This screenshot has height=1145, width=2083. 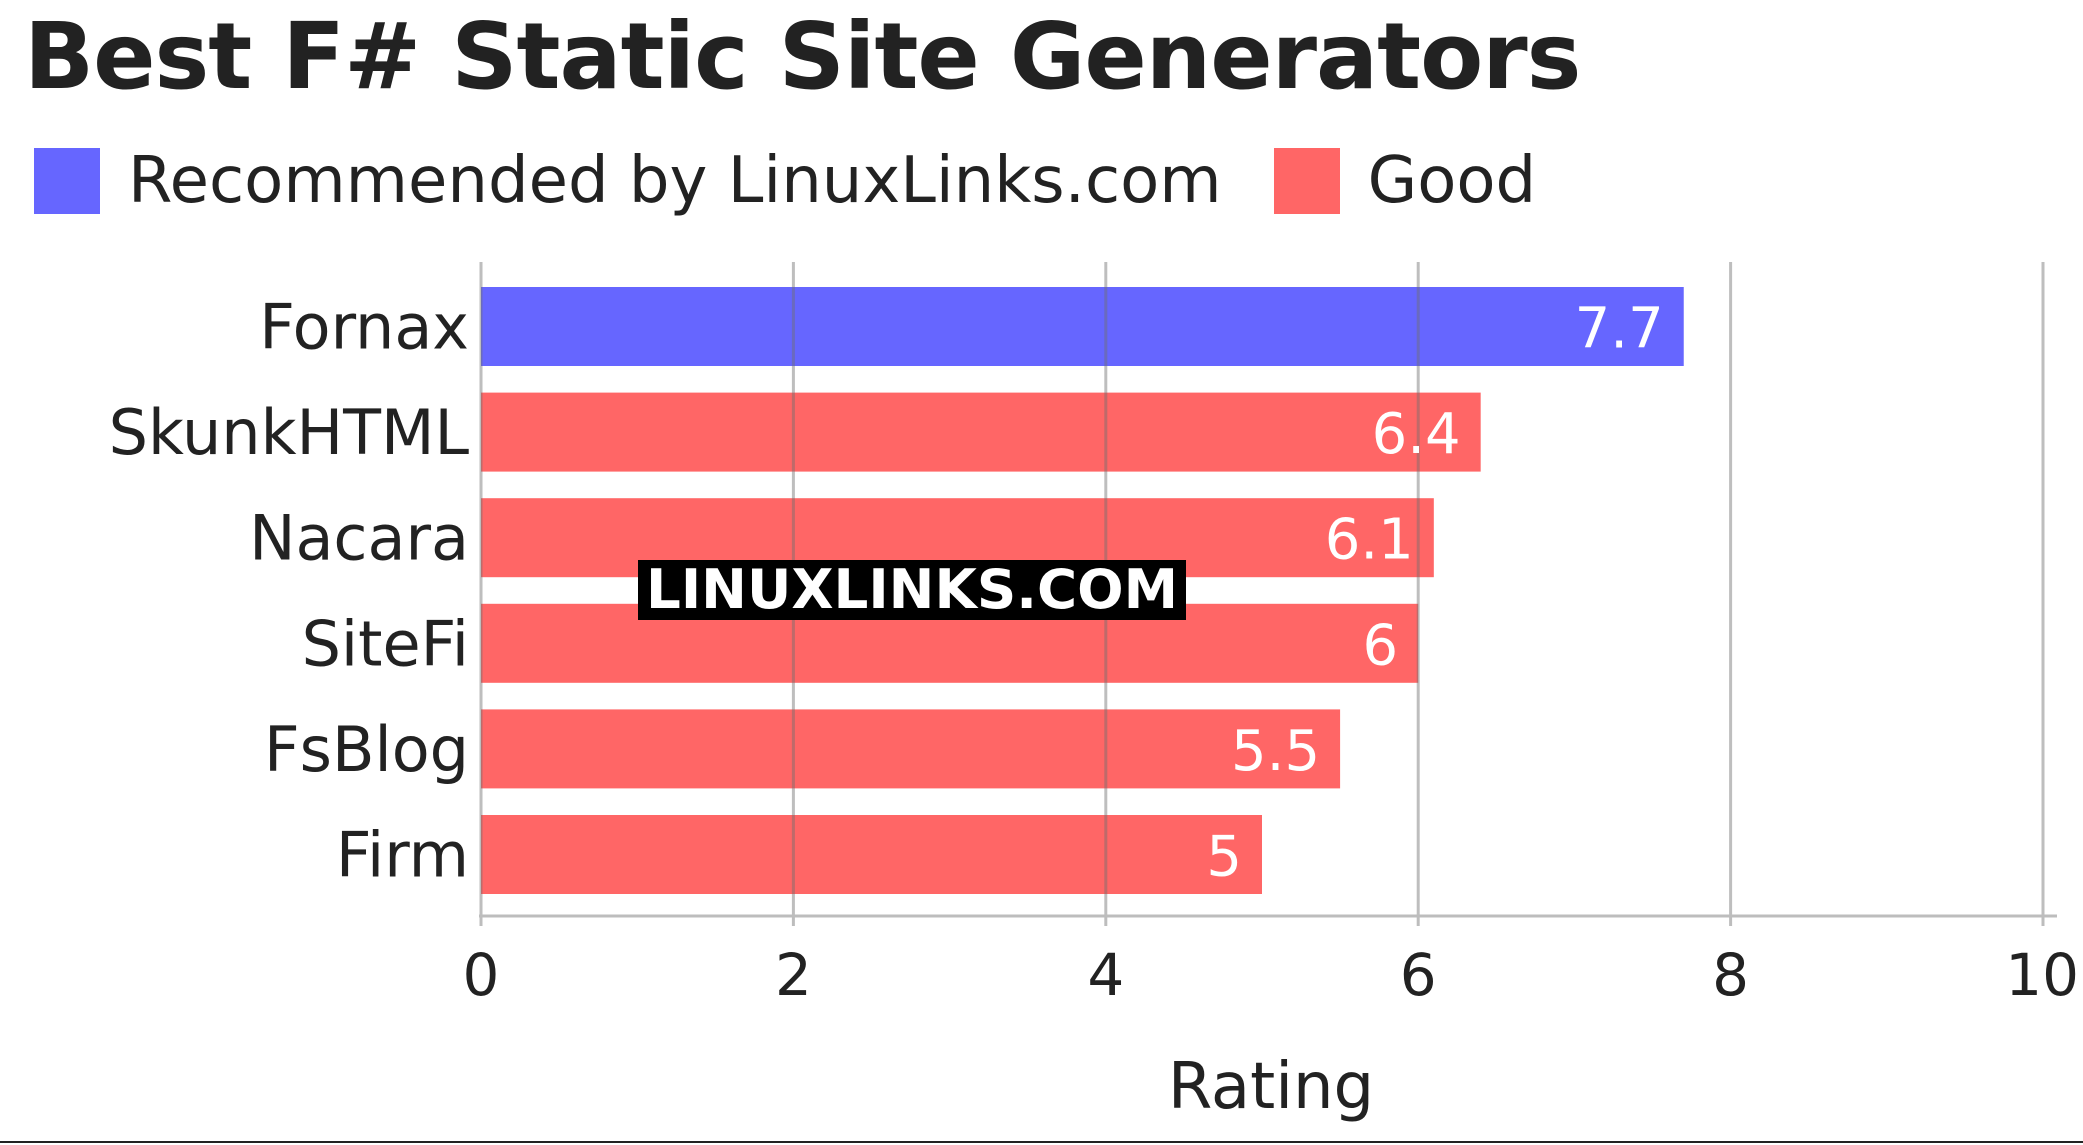 What do you see at coordinates (1275, 751) in the screenshot?
I see `value-label-fsblog: 5.5` at bounding box center [1275, 751].